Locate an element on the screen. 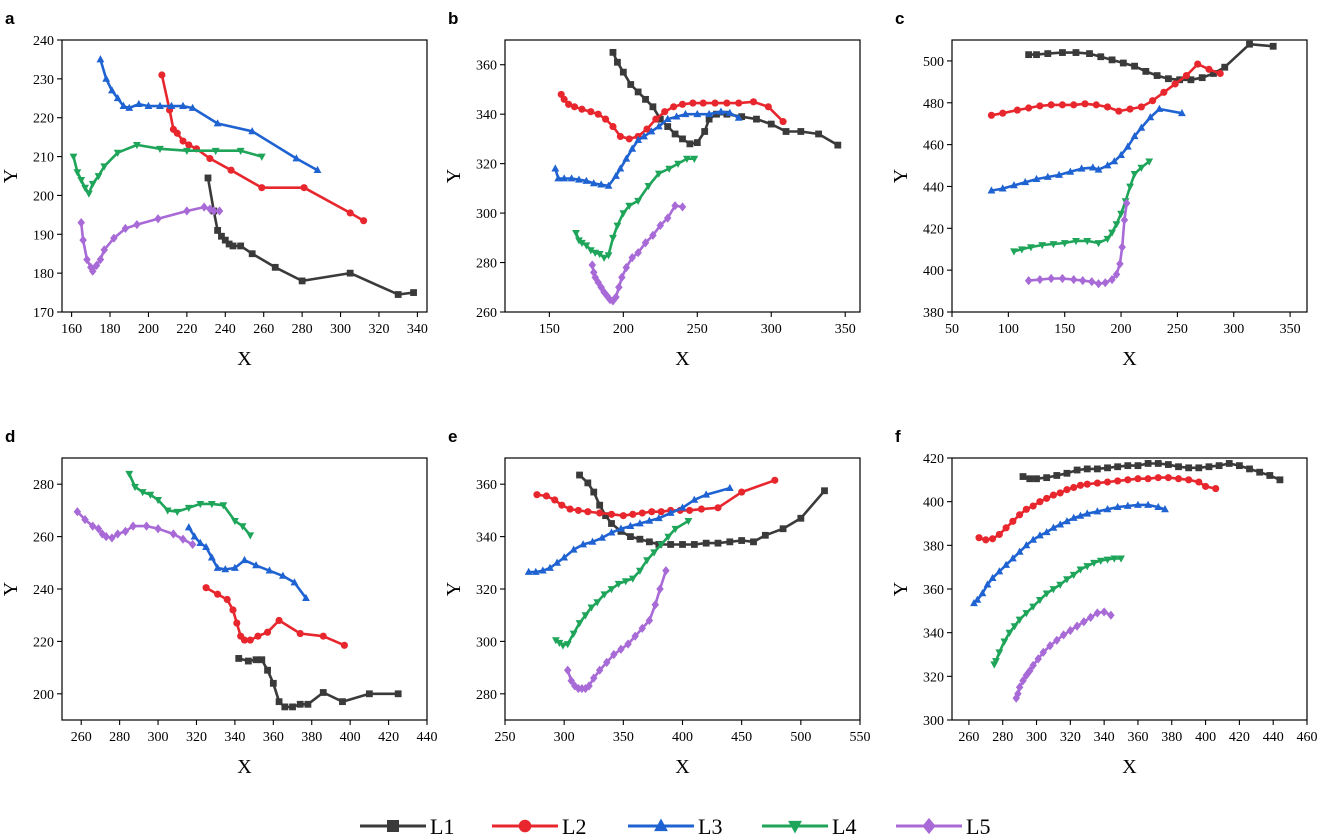 This screenshot has width=1325, height=840. legend-item-L4: L4 is located at coordinates (809, 826).